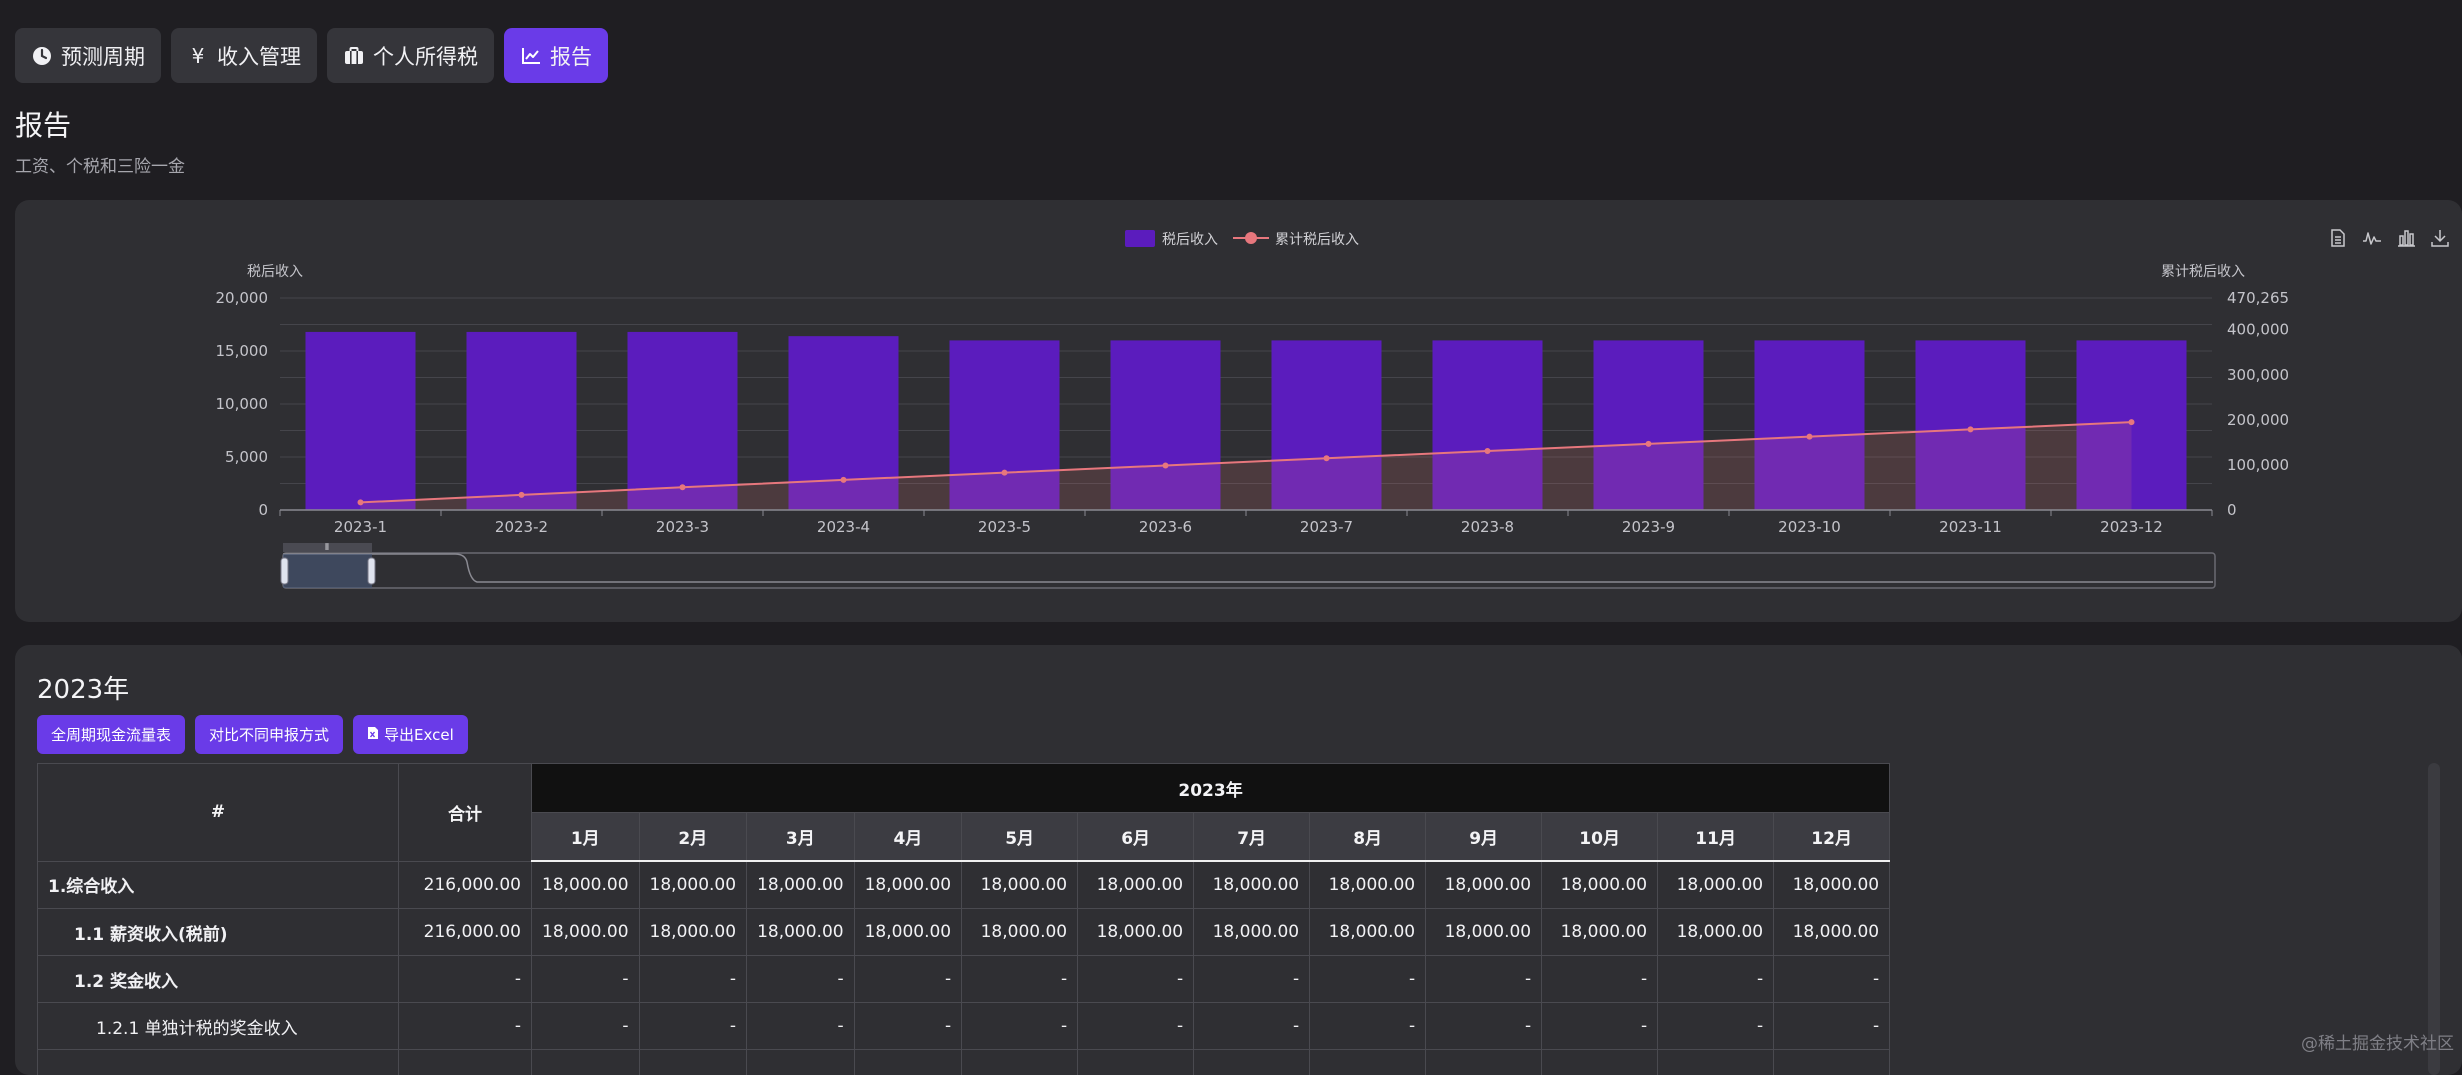 The width and height of the screenshot is (2462, 1075). Describe the element at coordinates (571, 56) in the screenshot. I see `nav-label: 报告` at that location.